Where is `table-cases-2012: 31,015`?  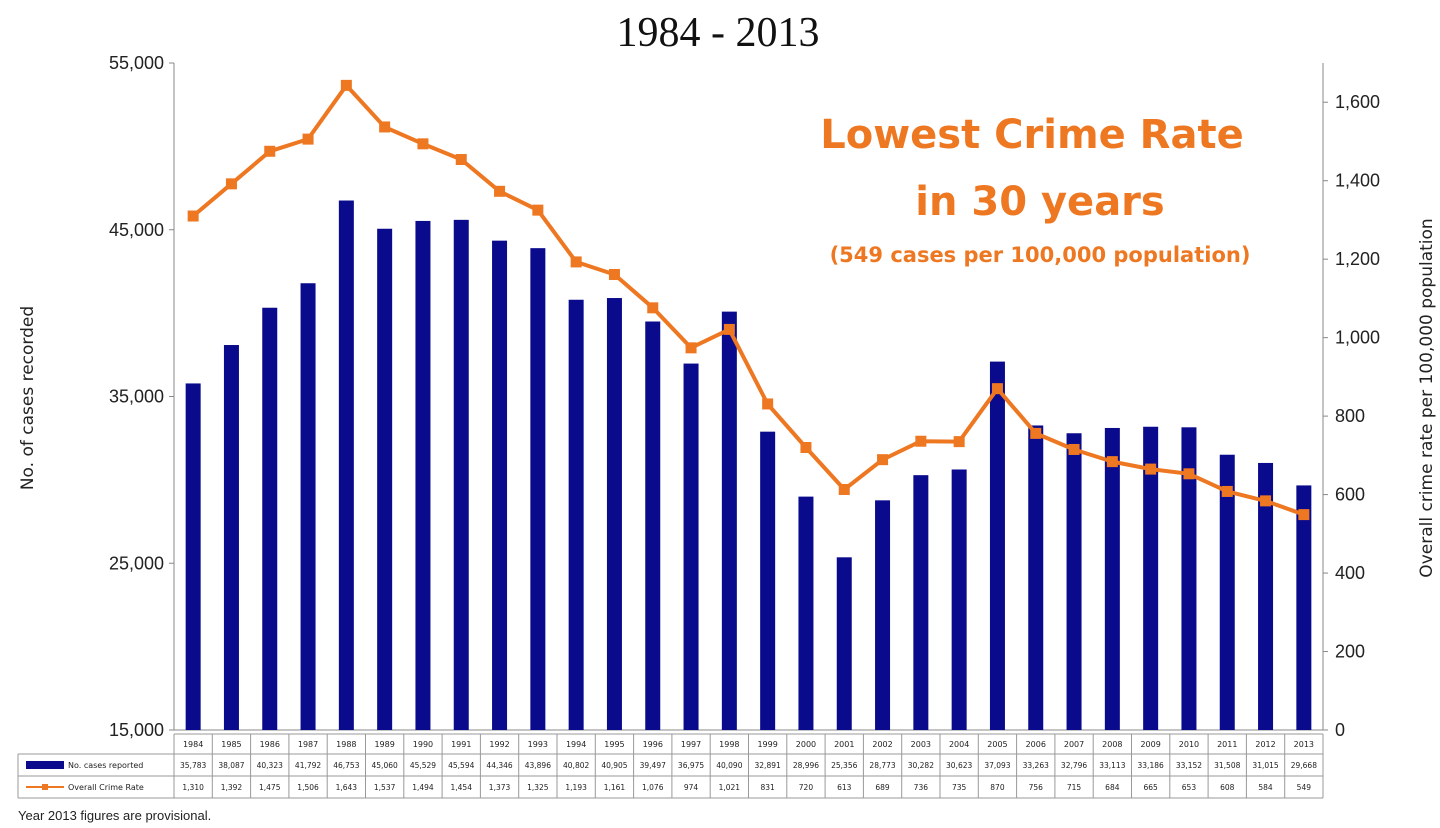 table-cases-2012: 31,015 is located at coordinates (1265, 765).